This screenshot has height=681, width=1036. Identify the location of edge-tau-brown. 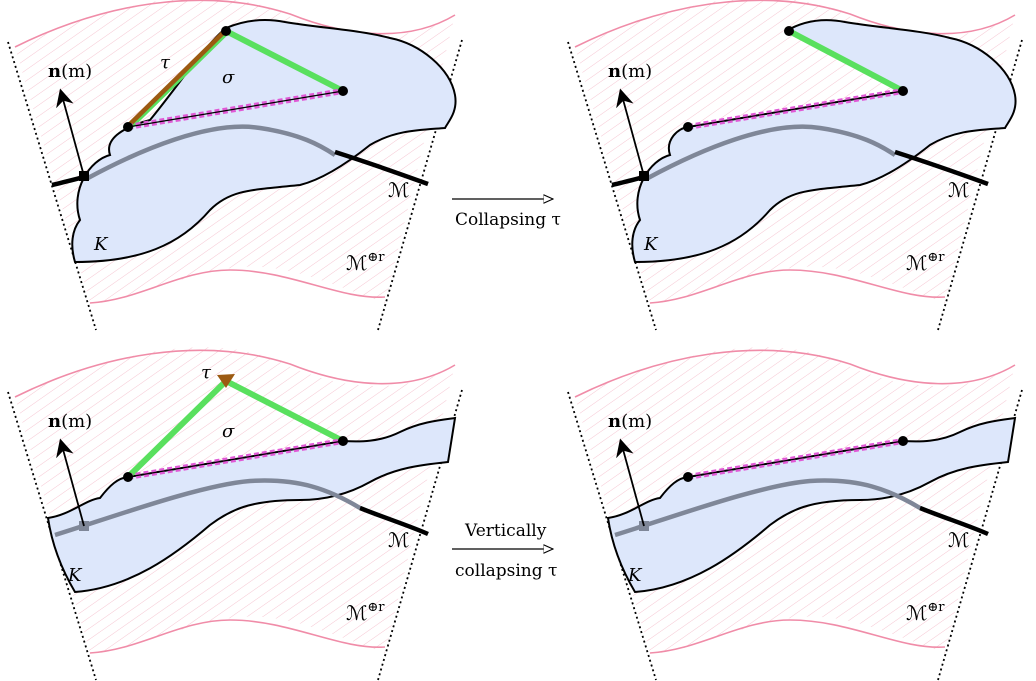
(177, 79).